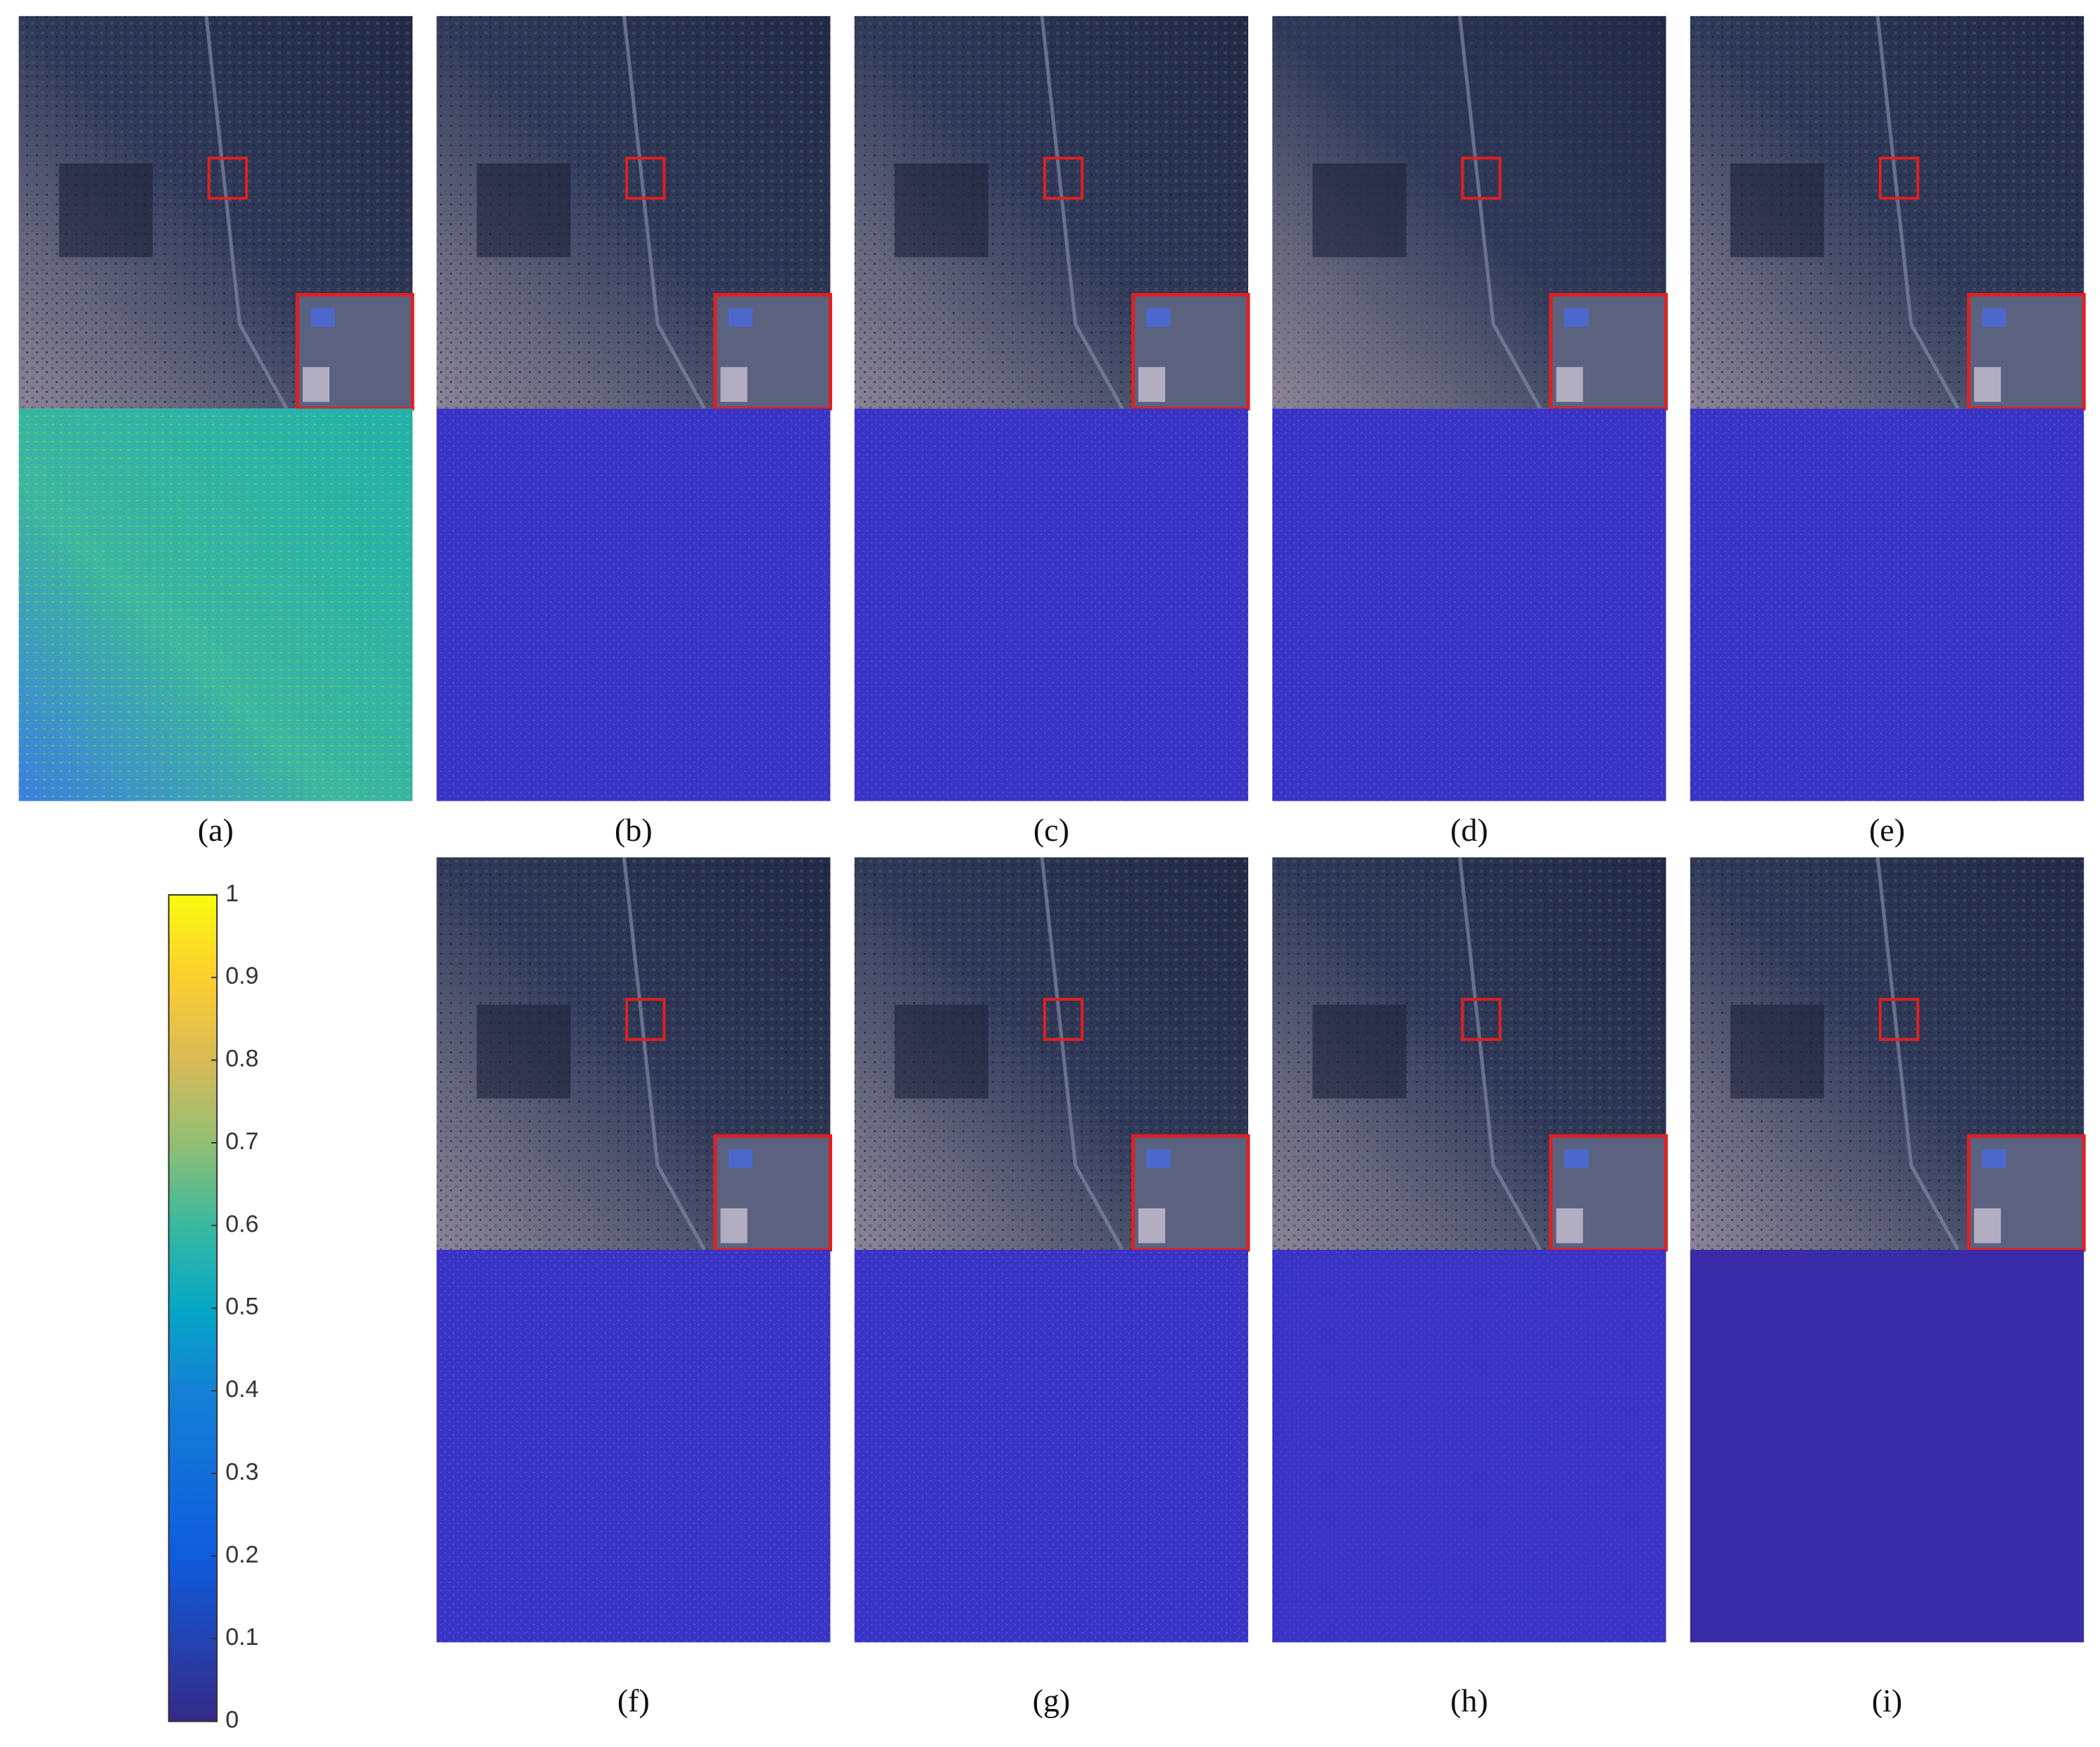 Image resolution: width=2100 pixels, height=1747 pixels. I want to click on colorbar-tick-label: 0, so click(232, 1720).